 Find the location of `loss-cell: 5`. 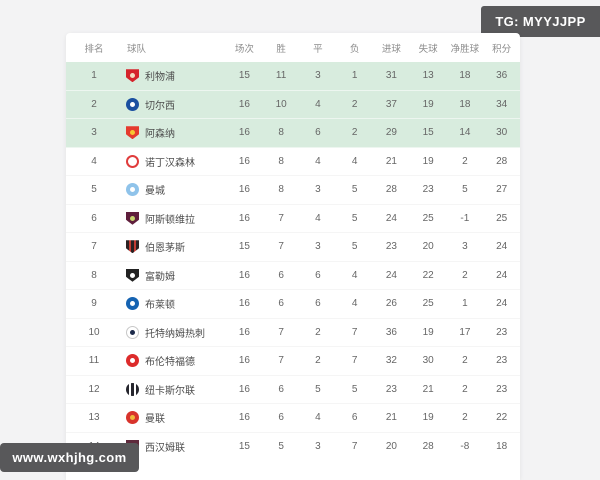

loss-cell: 5 is located at coordinates (354, 190).